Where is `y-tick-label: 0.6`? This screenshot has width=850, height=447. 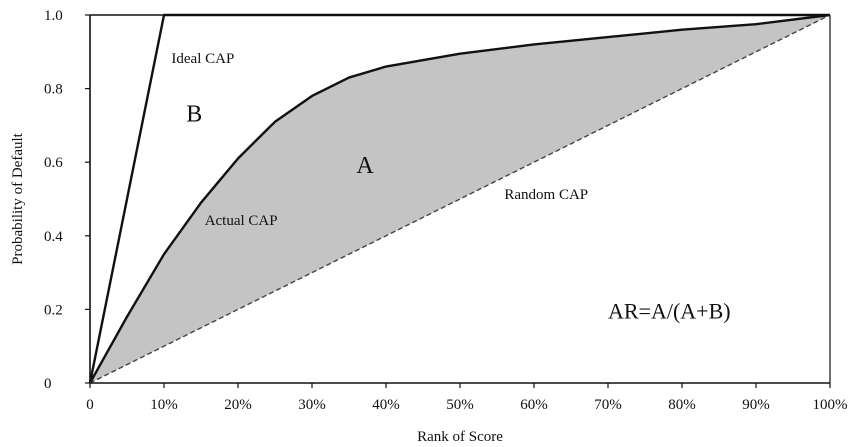 y-tick-label: 0.6 is located at coordinates (53, 163).